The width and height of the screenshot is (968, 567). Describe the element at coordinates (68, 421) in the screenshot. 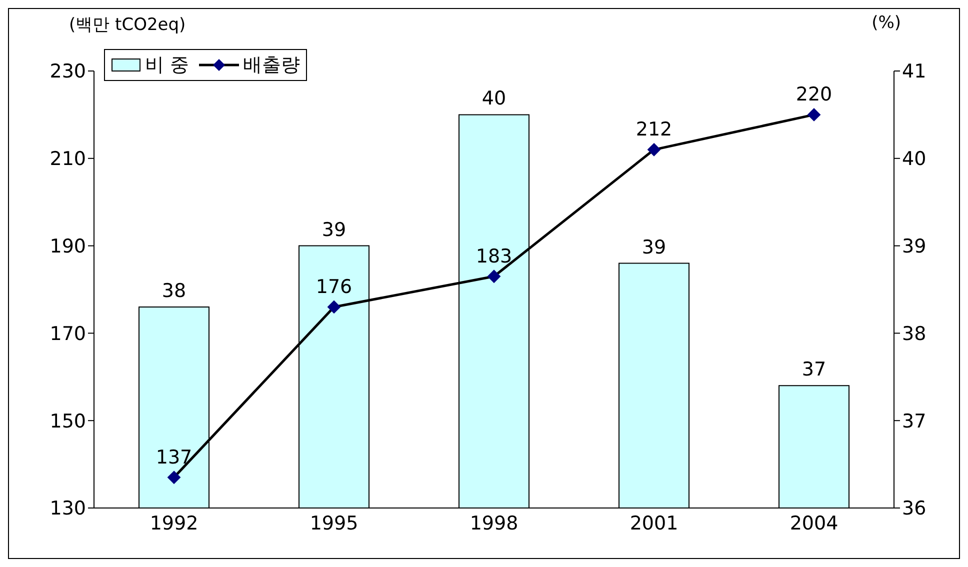

I see `y-tick-label: 150` at that location.